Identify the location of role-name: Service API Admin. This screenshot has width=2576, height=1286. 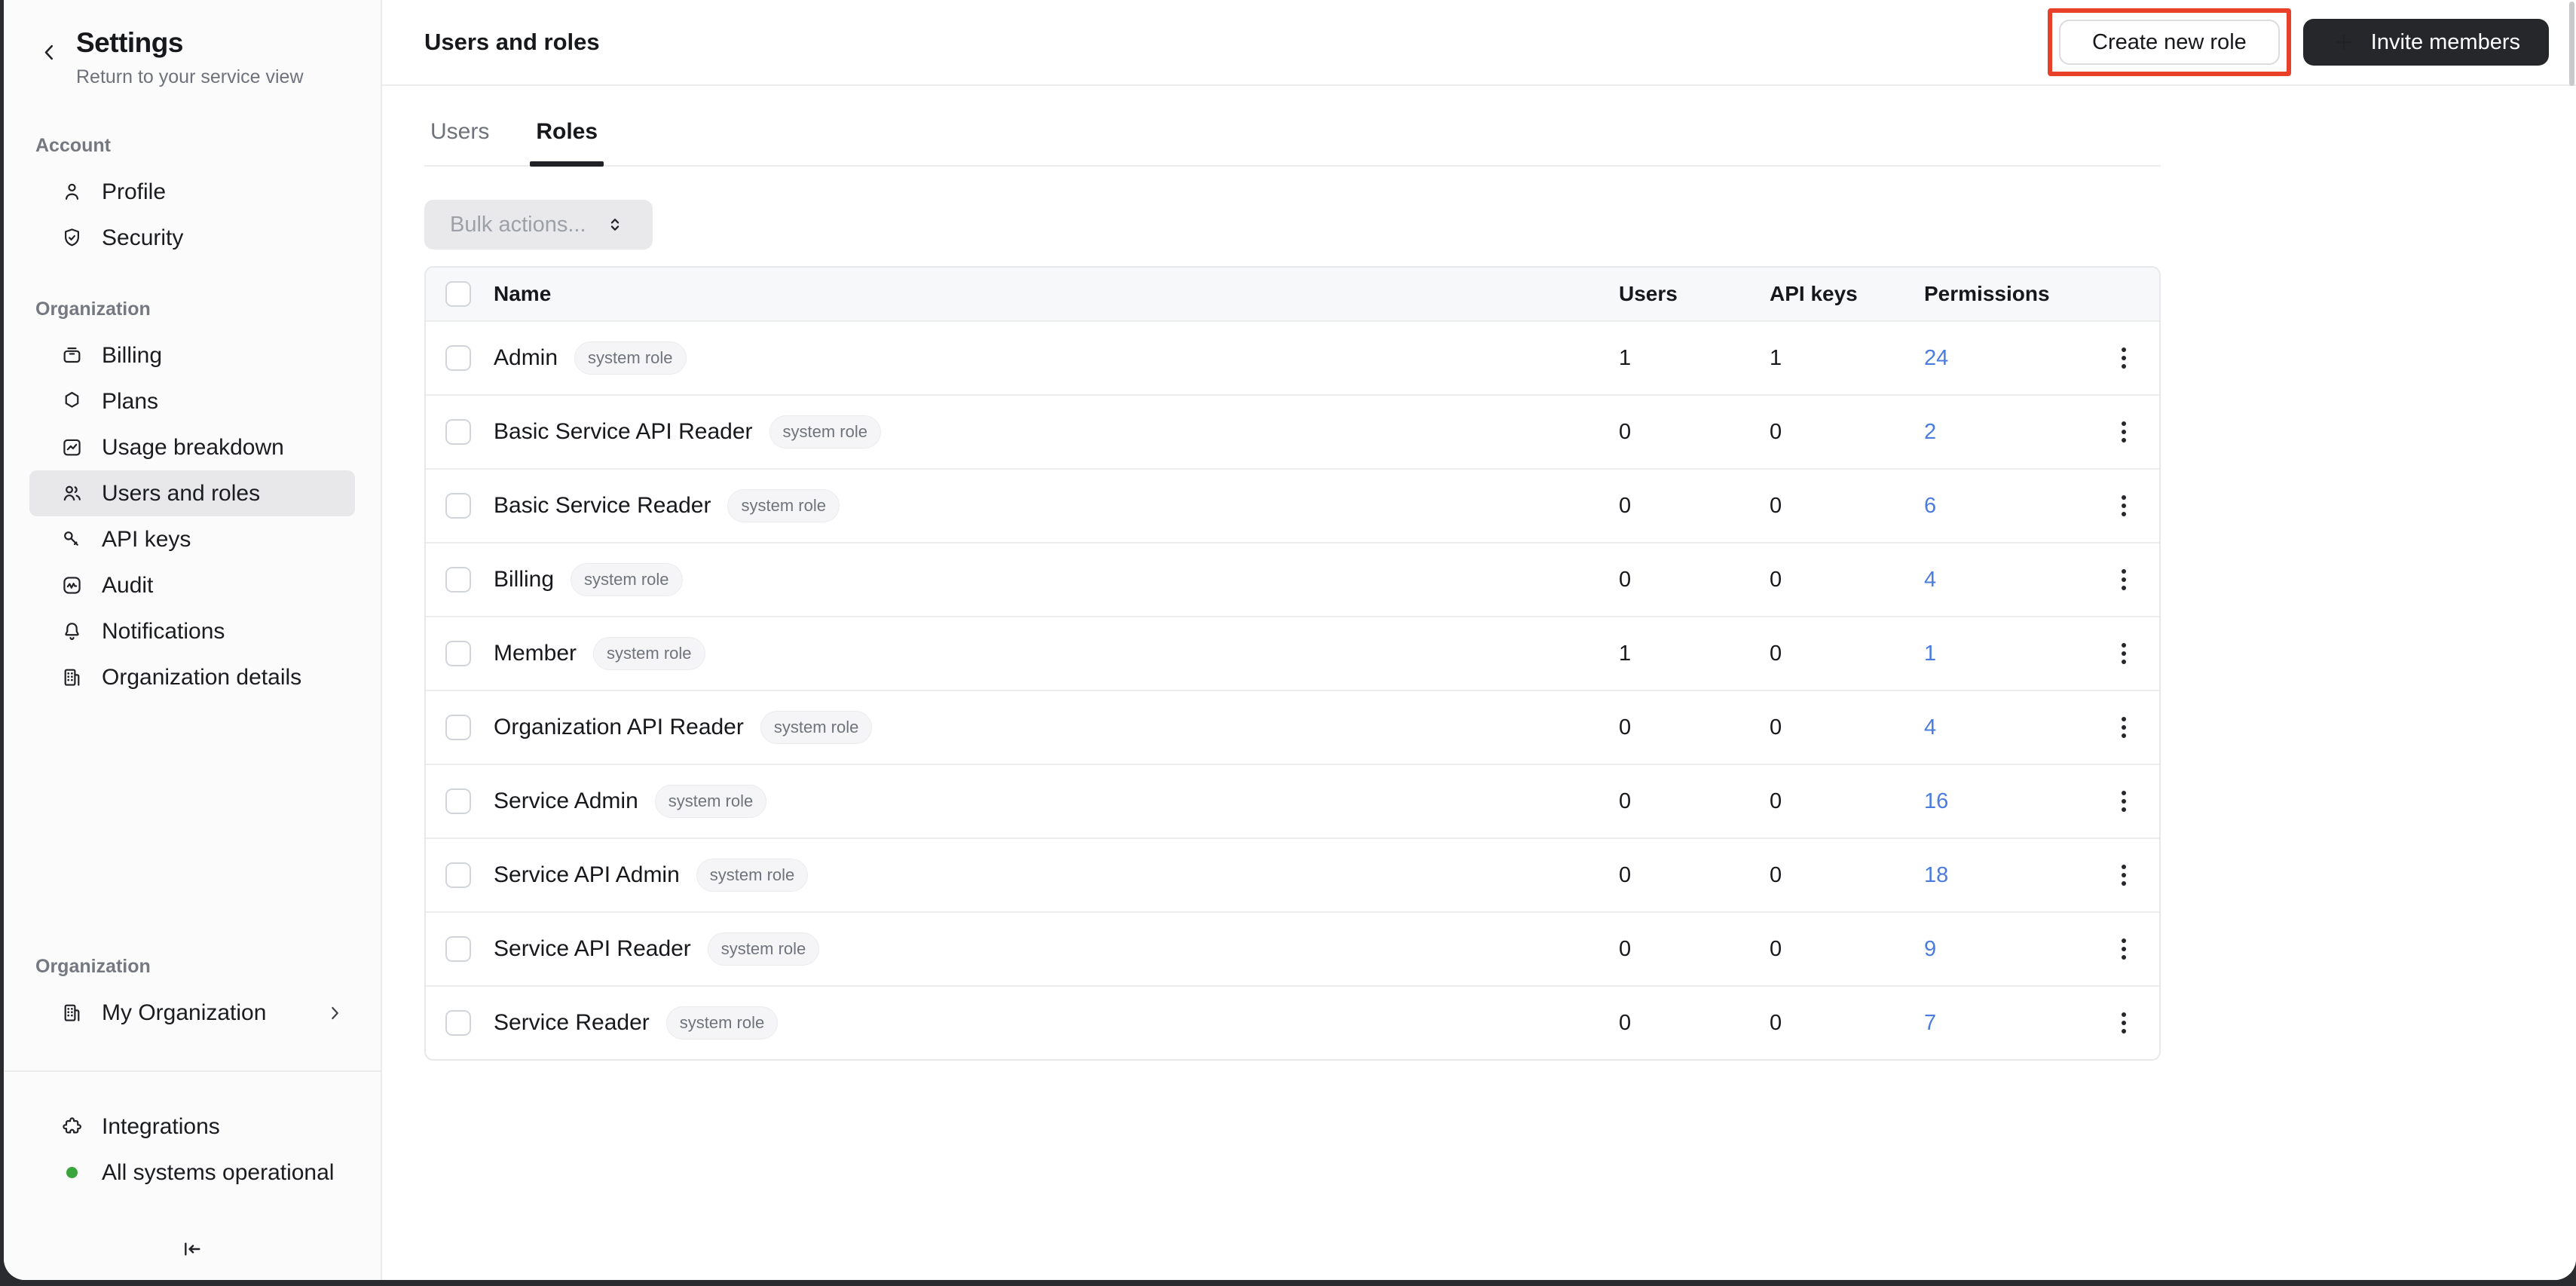
(587, 875).